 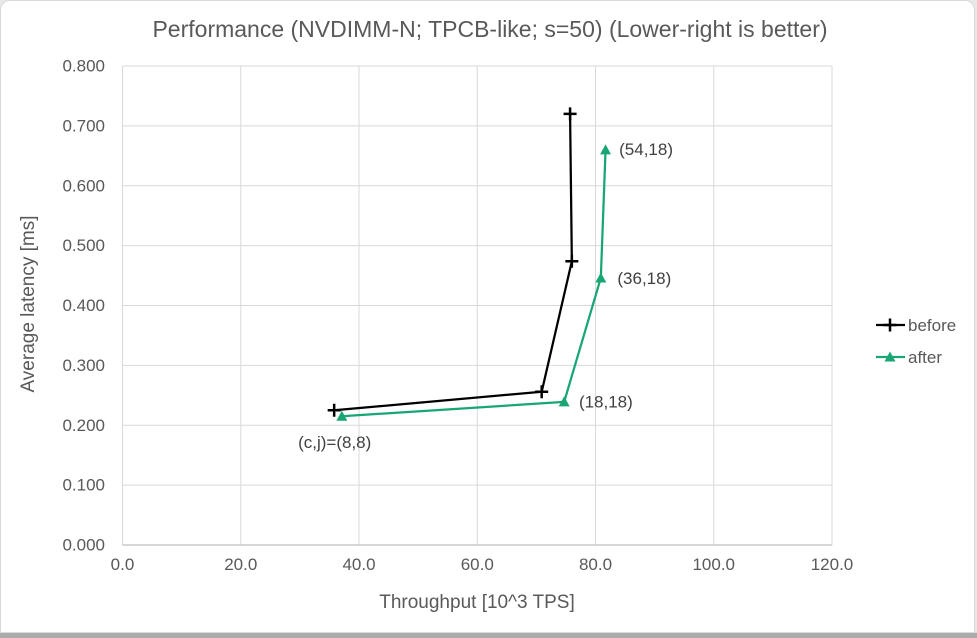 I want to click on x-tick-label: 80.0, so click(x=595, y=564).